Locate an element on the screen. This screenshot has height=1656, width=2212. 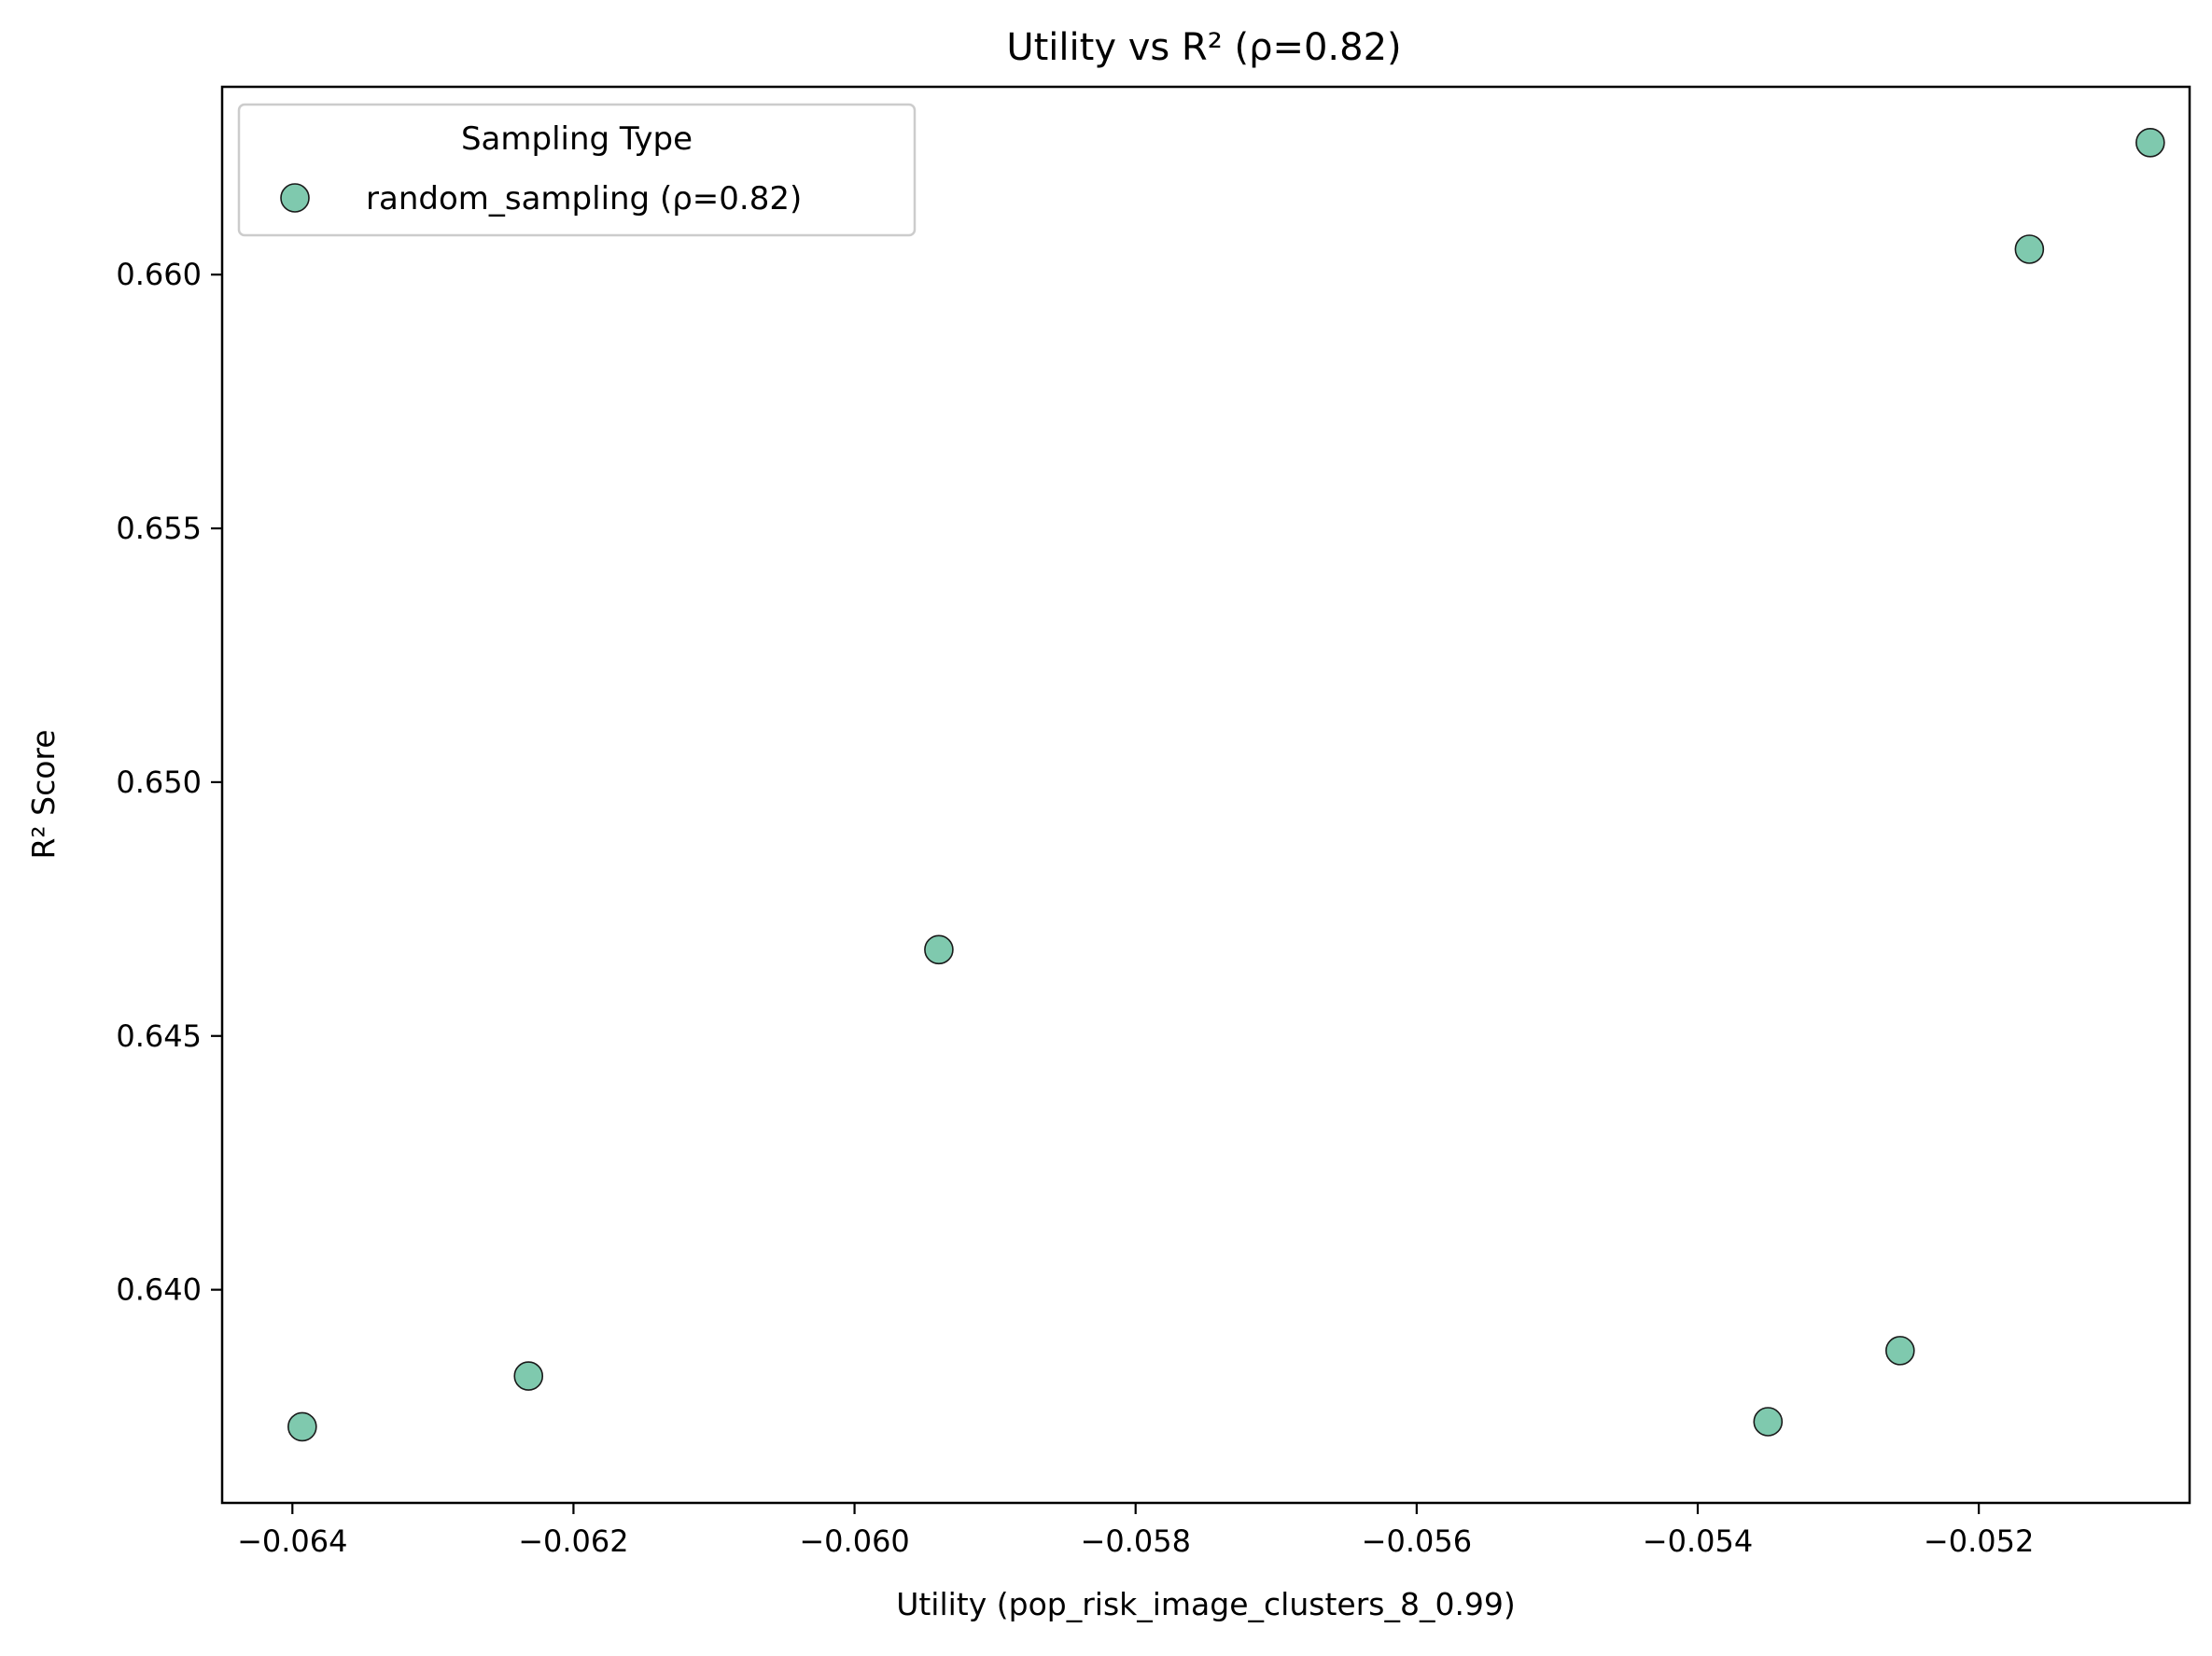
x-tick-label: −0.056 is located at coordinates (1417, 1541).